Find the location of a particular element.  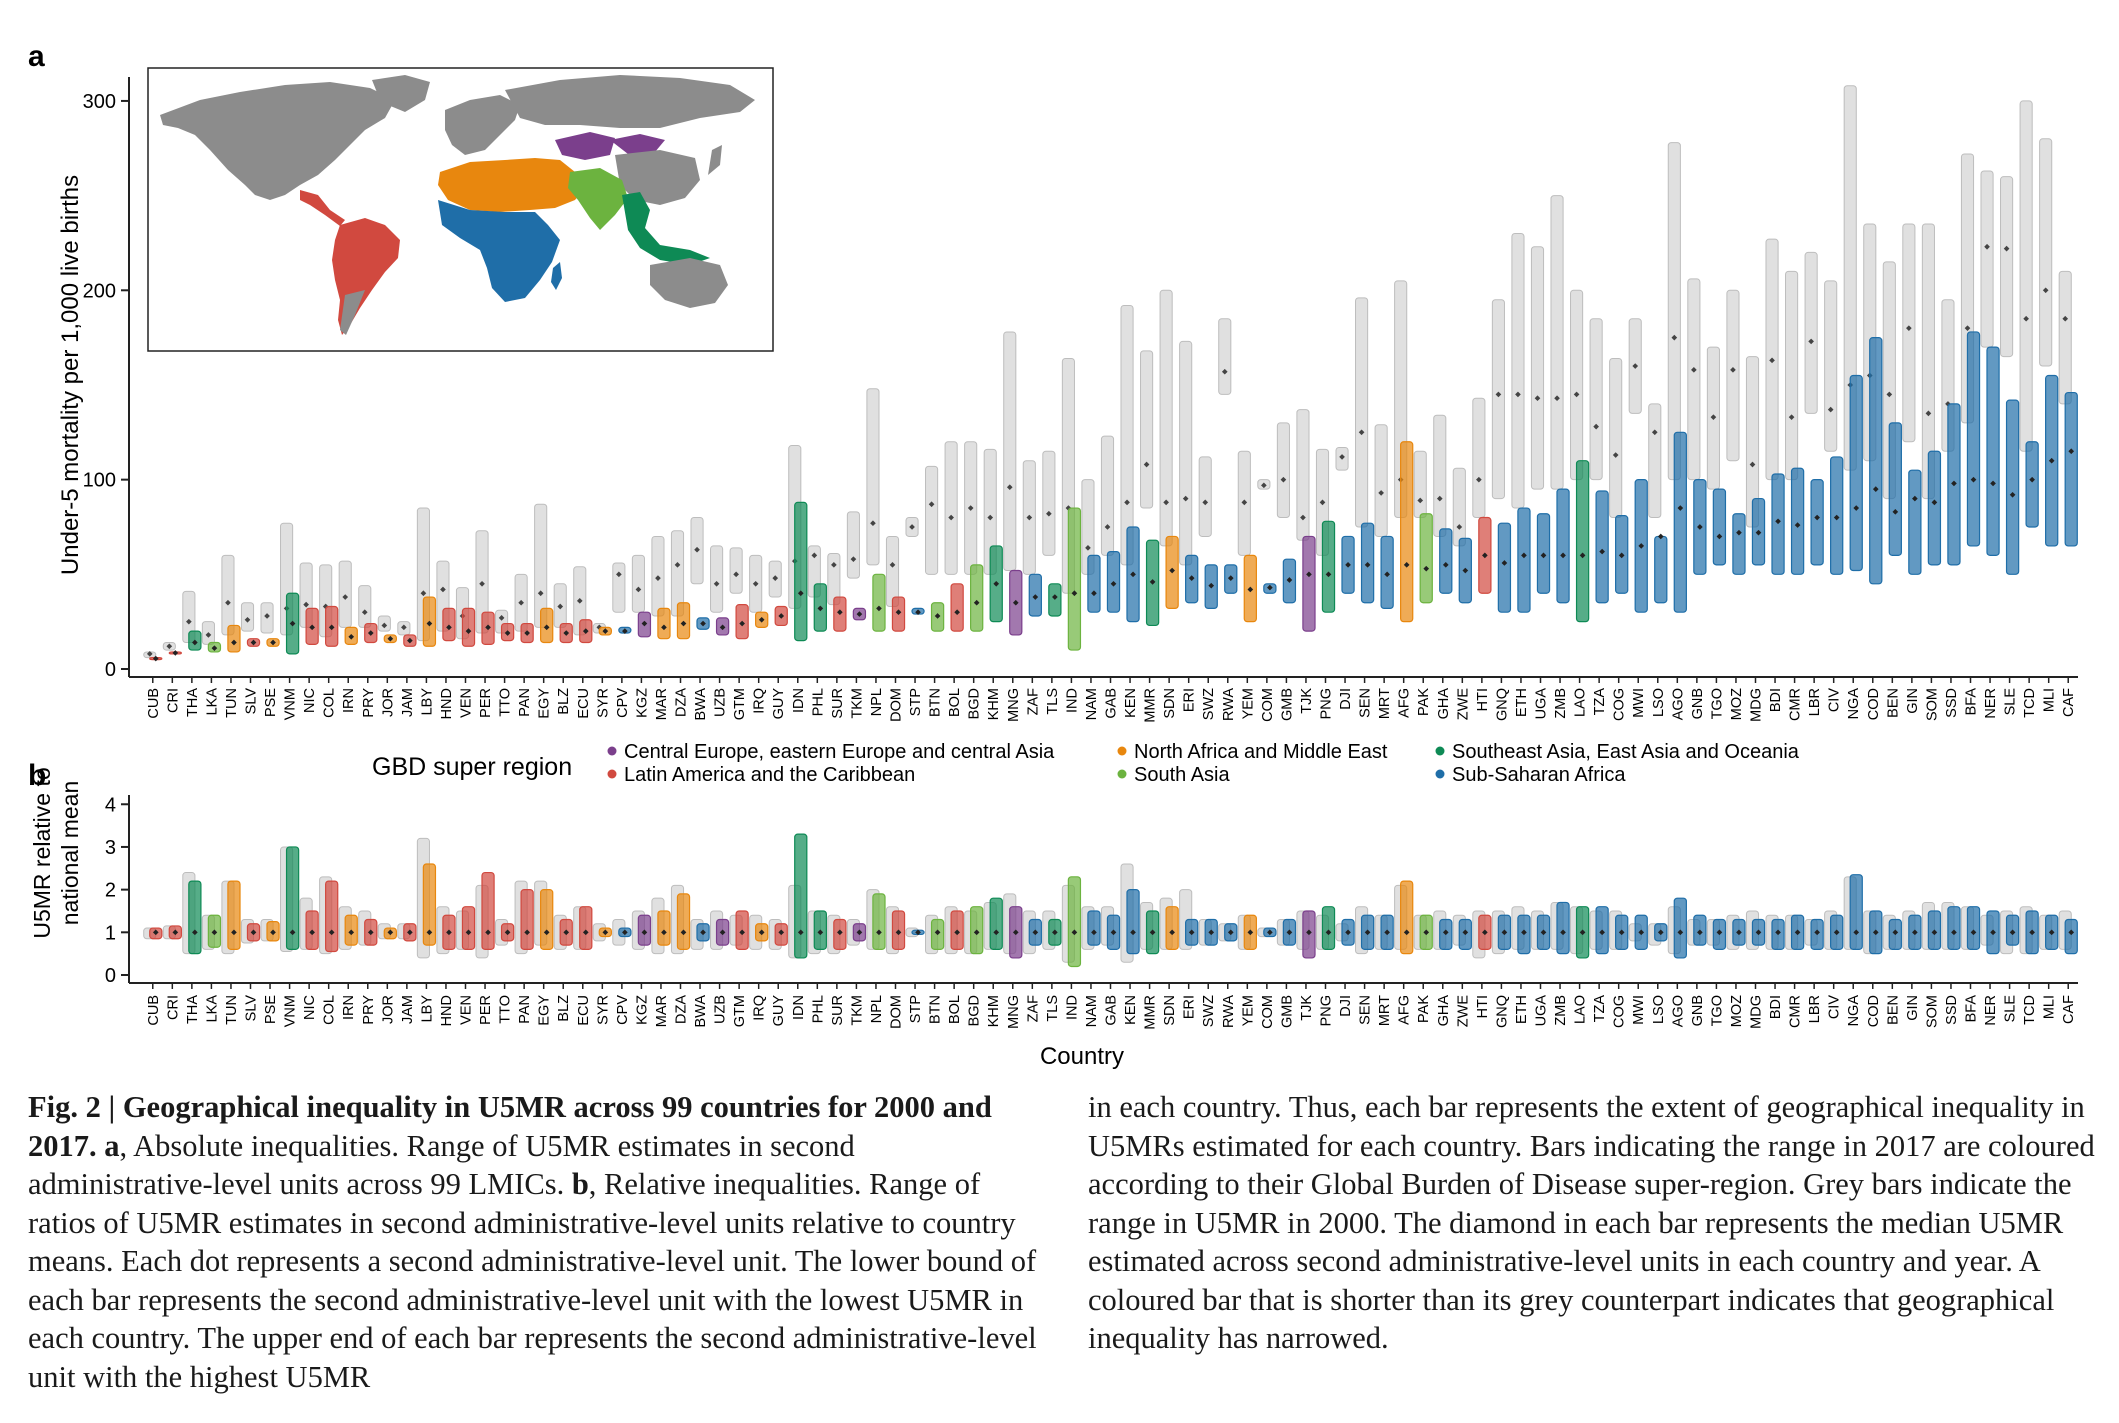

median-2017-DOM is located at coordinates (898, 612).